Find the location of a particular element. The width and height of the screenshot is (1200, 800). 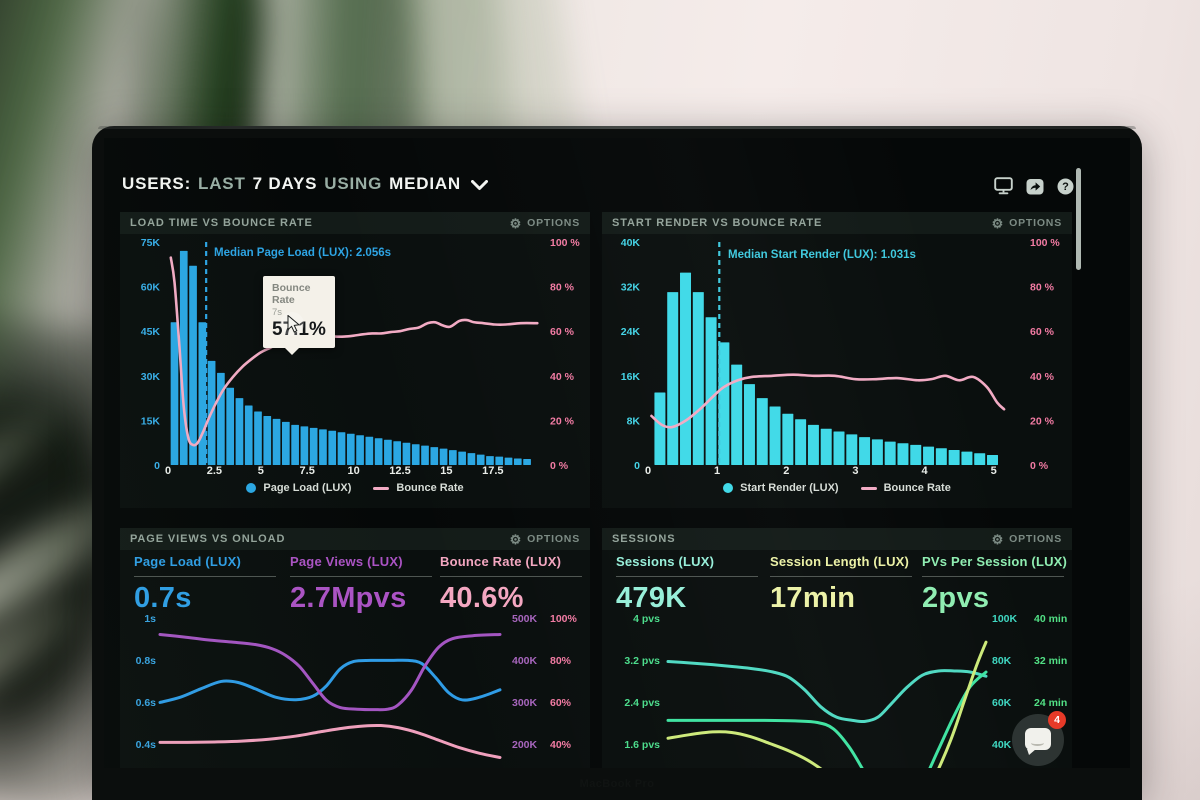

svg-text: 32 min is located at coordinates (1050, 661).